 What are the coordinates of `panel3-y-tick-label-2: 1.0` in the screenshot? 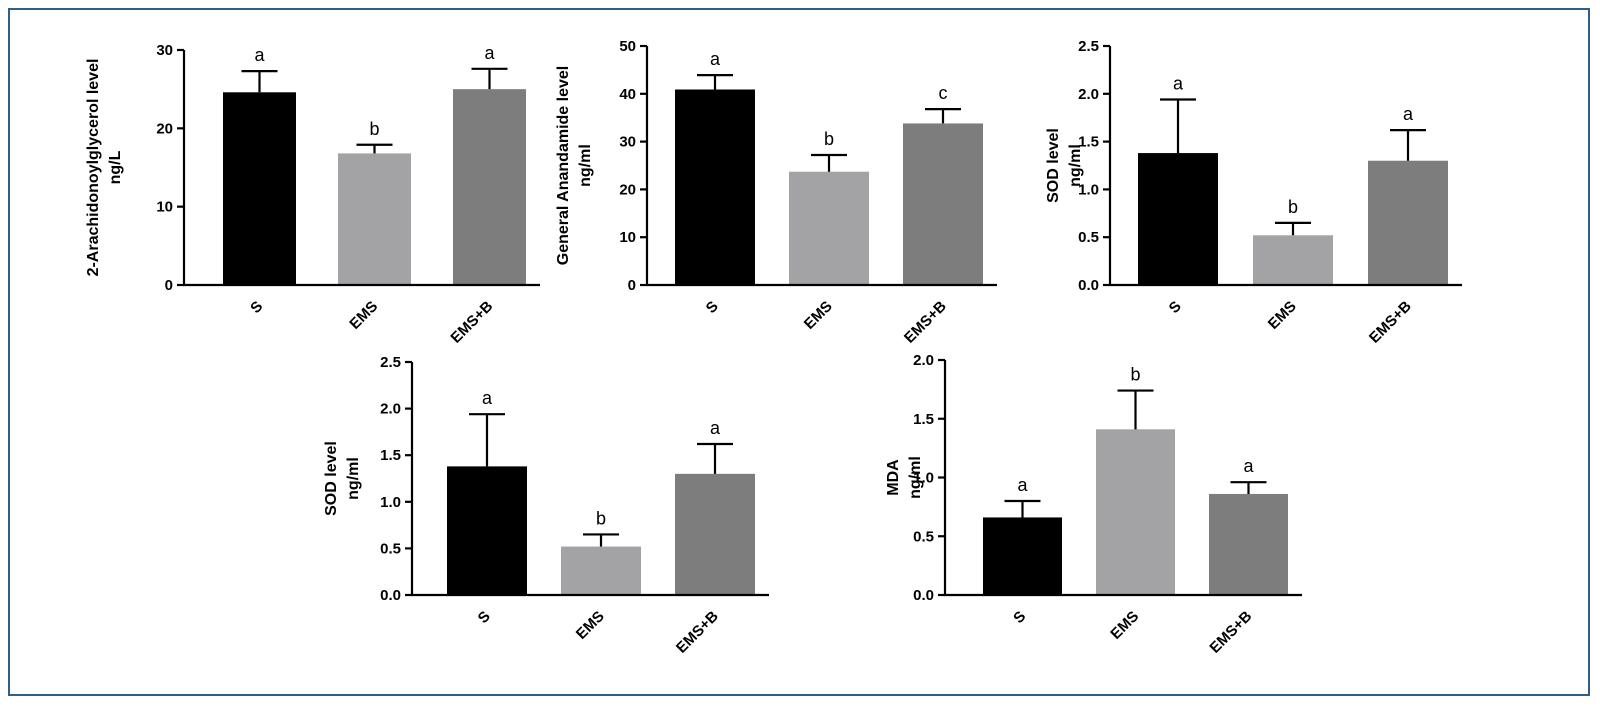 It's located at (1088, 189).